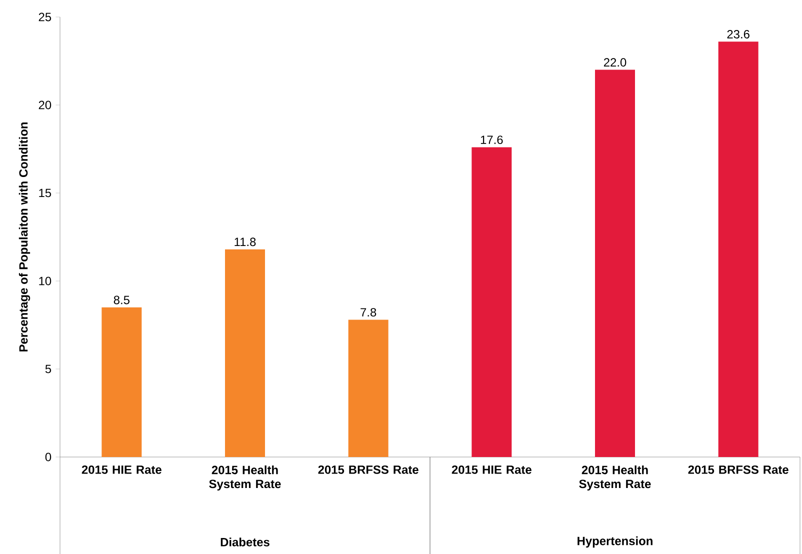 The height and width of the screenshot is (554, 802). Describe the element at coordinates (615, 542) in the screenshot. I see `text: Hypertension` at that location.